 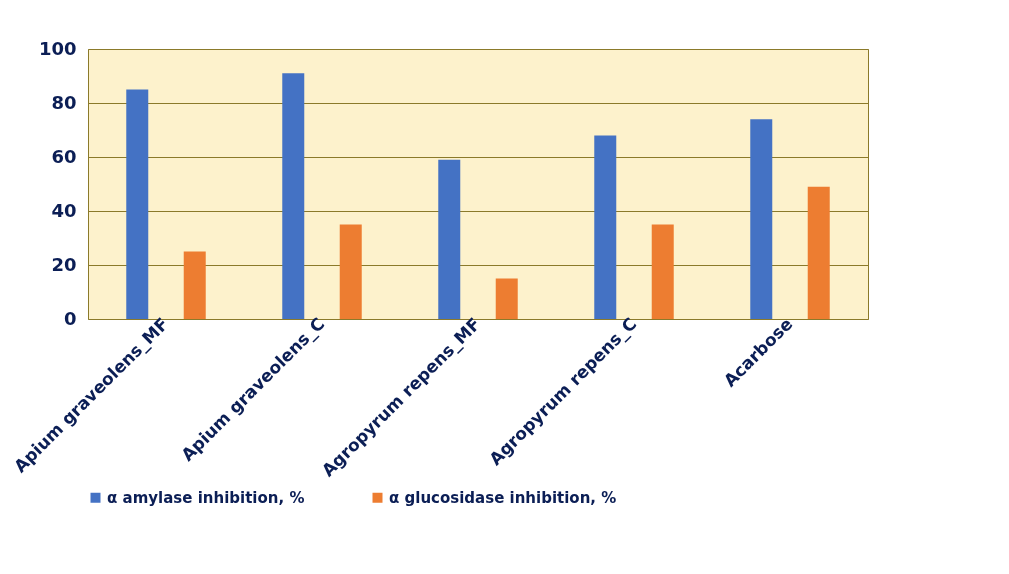 What do you see at coordinates (206, 497) in the screenshot?
I see `legend-label: α amylase inhibition, %` at bounding box center [206, 497].